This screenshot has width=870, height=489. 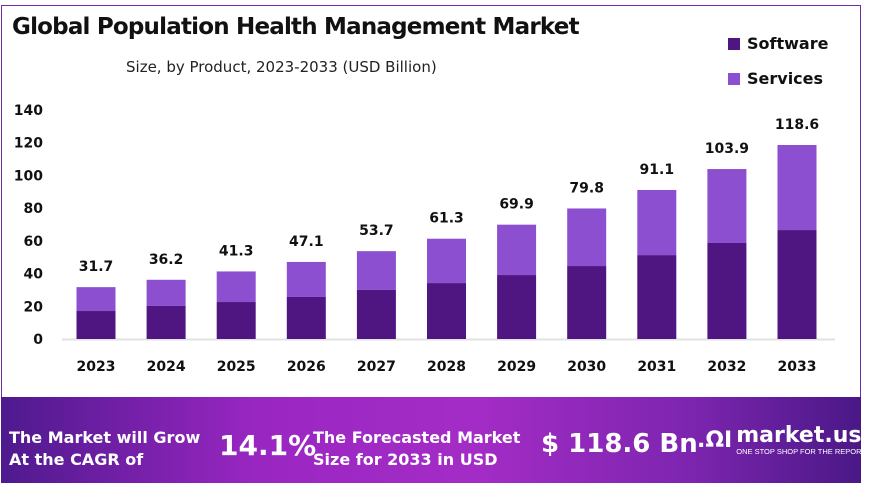 I want to click on x-tick-label: 2033, so click(x=797, y=367).